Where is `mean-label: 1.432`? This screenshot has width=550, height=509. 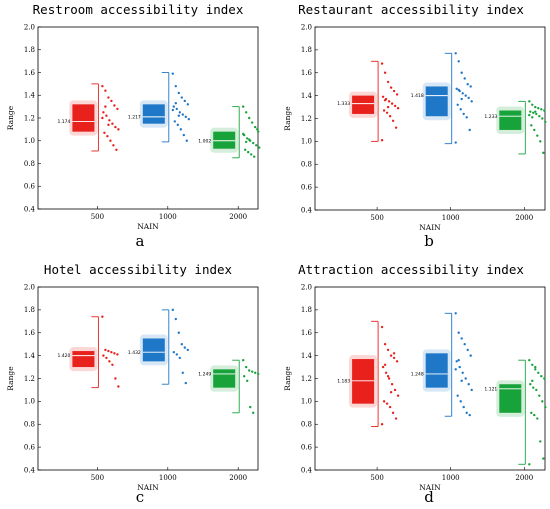
mean-label: 1.432 is located at coordinates (134, 353).